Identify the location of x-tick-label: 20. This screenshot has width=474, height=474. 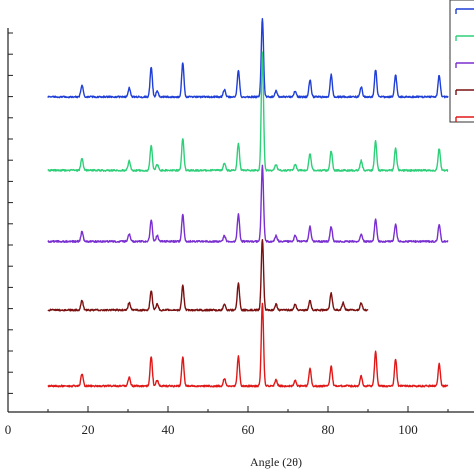
(88, 429).